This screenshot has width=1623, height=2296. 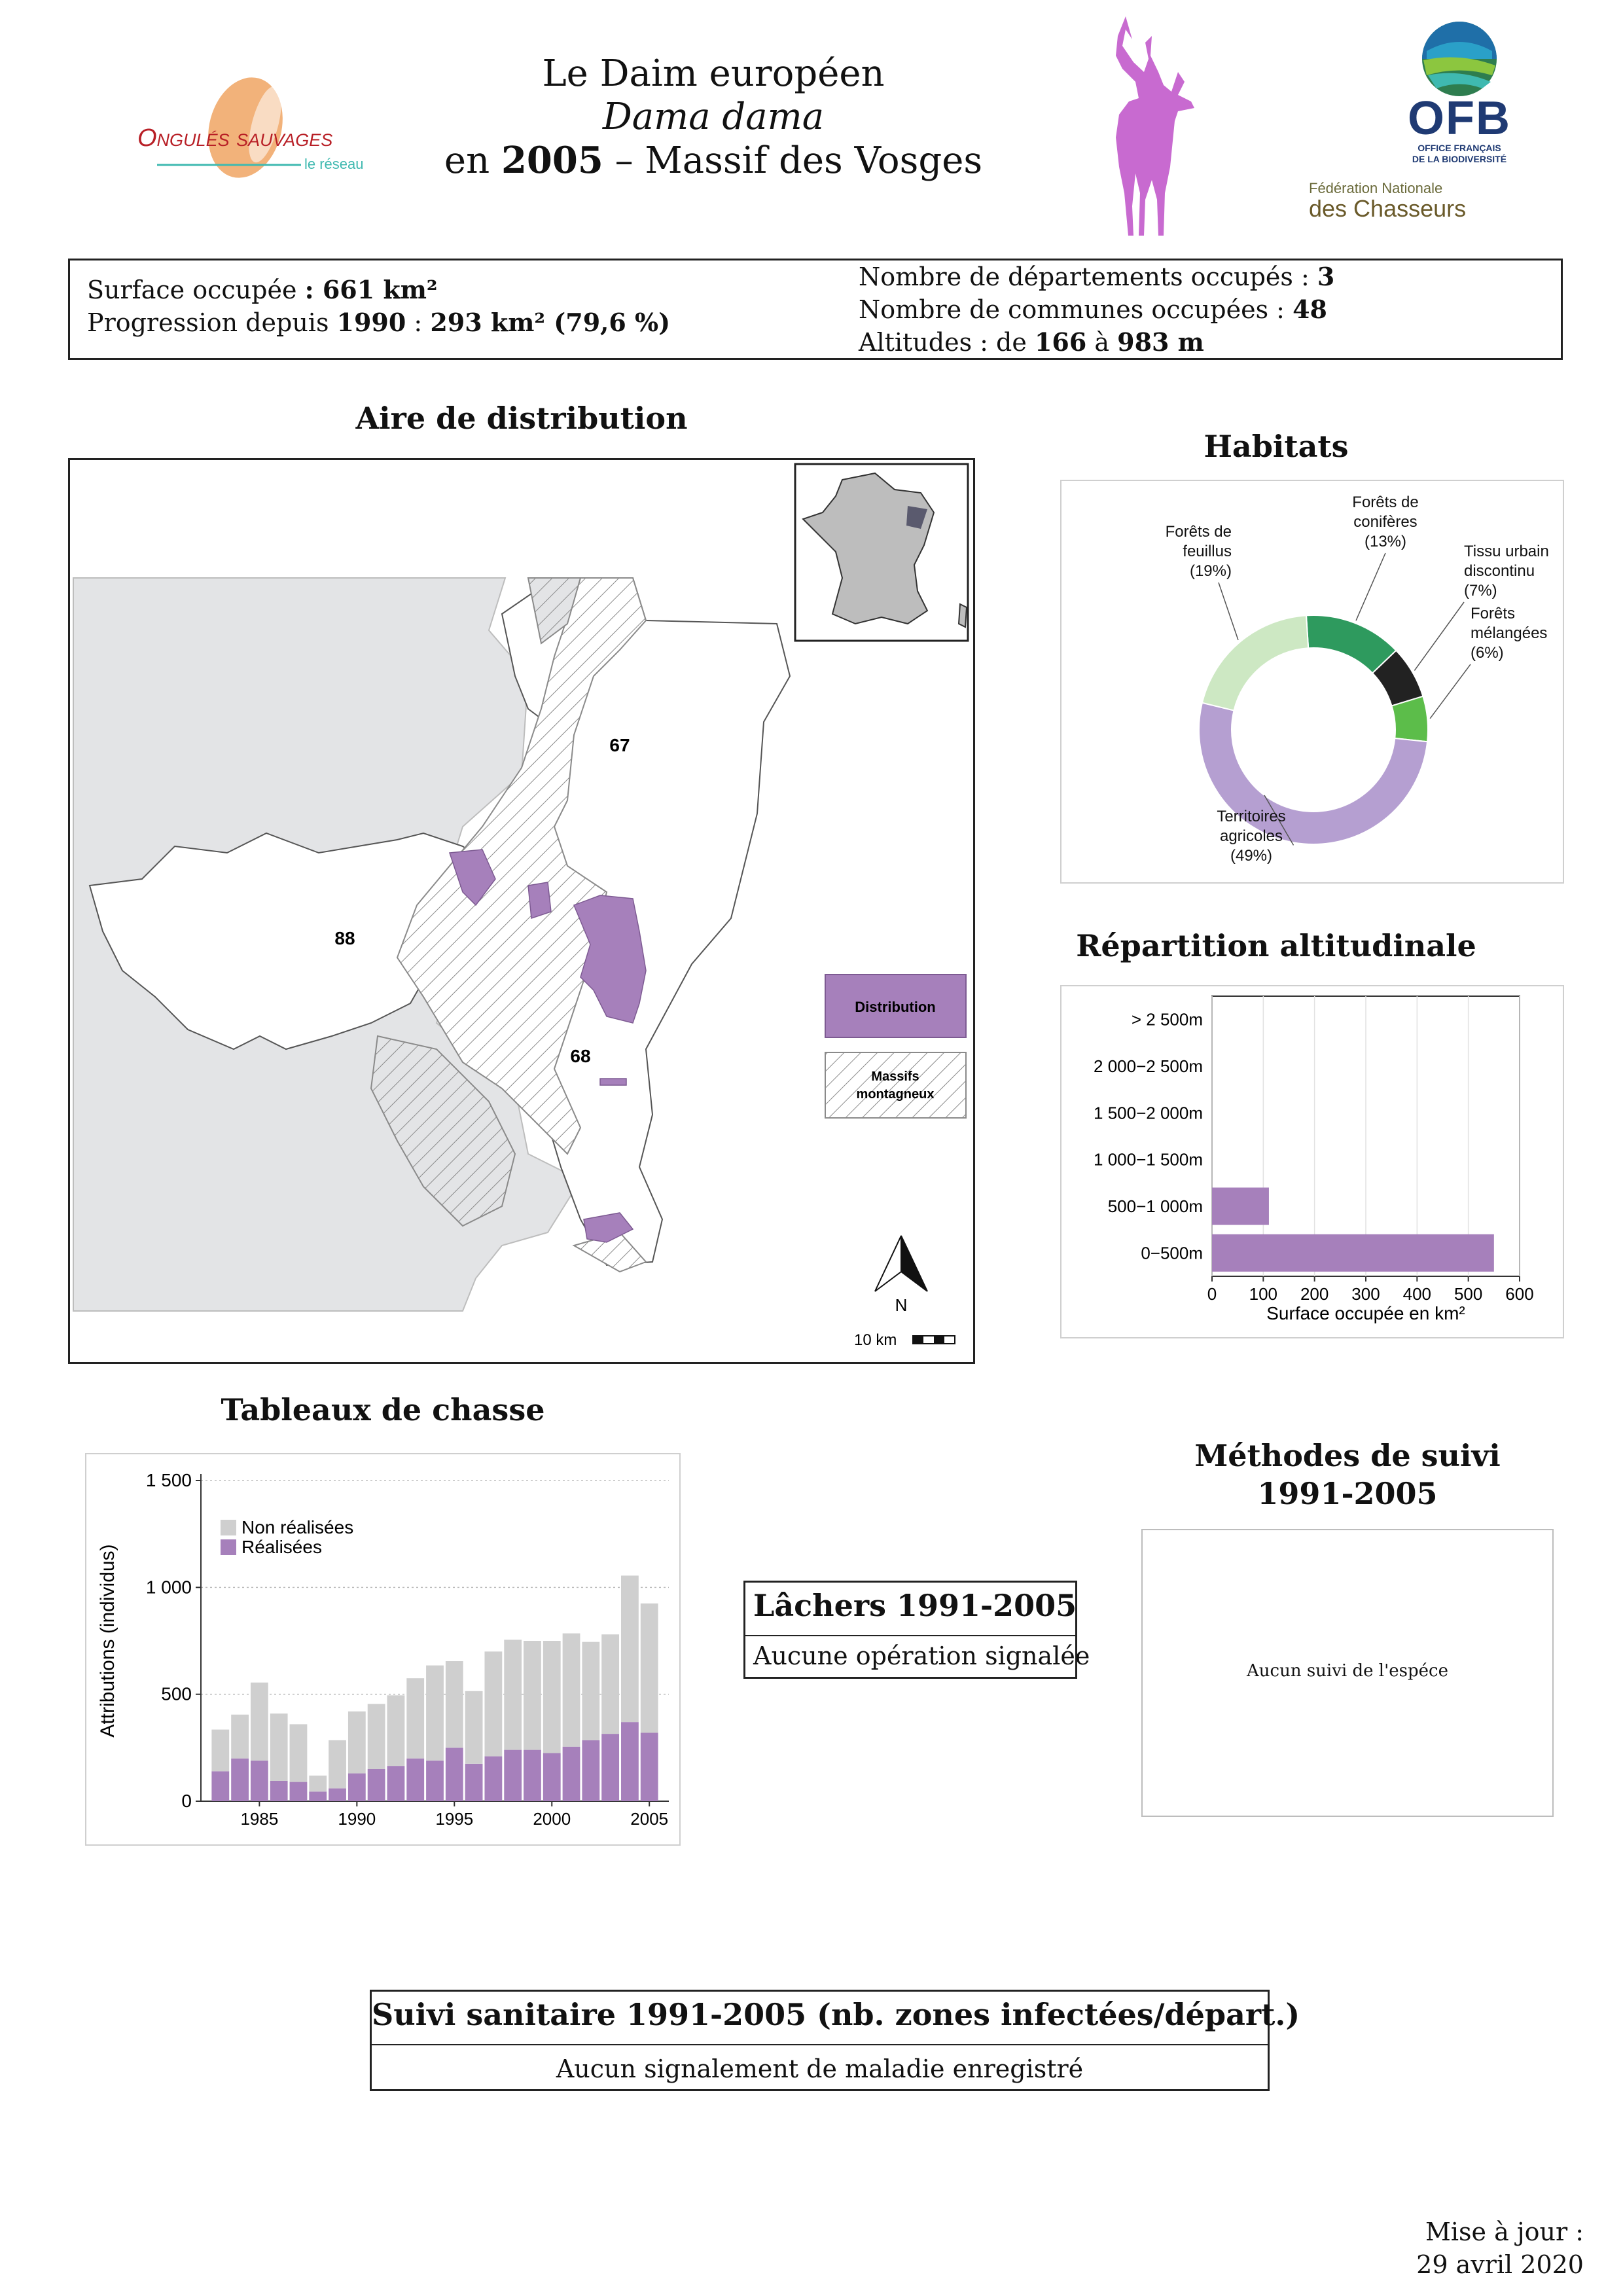 I want to click on altitude-row: Altitudes : de 166 à 983 m, so click(x=1031, y=342).